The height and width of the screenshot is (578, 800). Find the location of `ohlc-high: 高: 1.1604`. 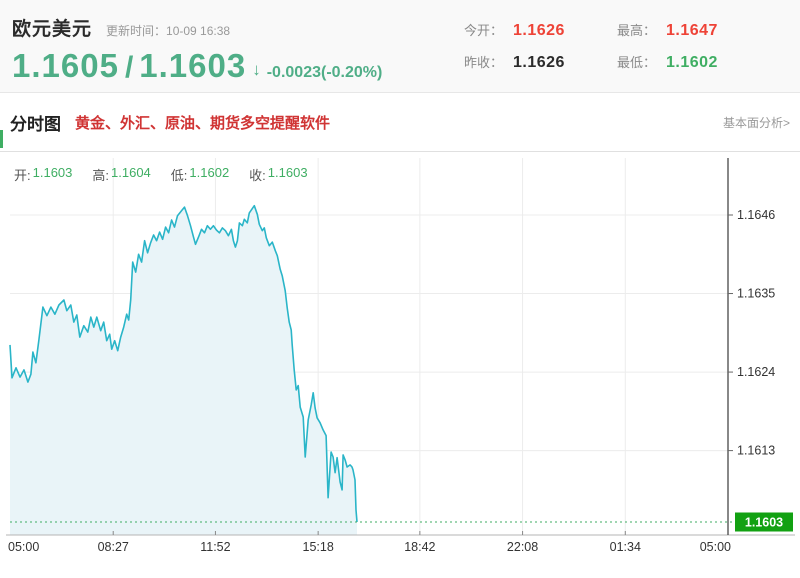

ohlc-high: 高: 1.1604 is located at coordinates (121, 174).